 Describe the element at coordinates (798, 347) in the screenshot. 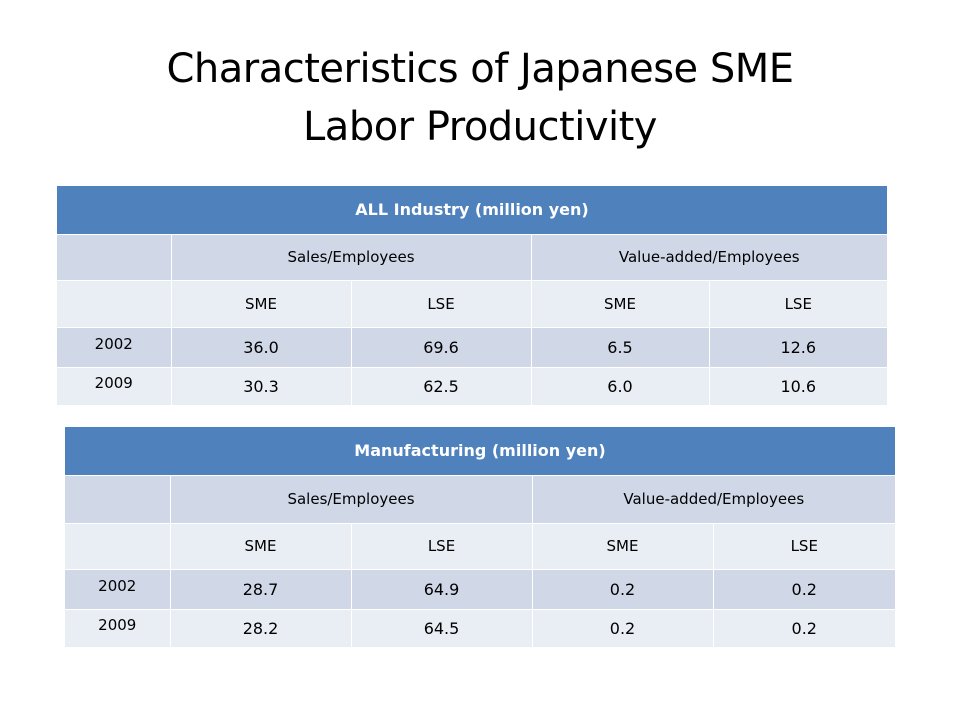

I see `cell-va-lse: 12.6` at that location.